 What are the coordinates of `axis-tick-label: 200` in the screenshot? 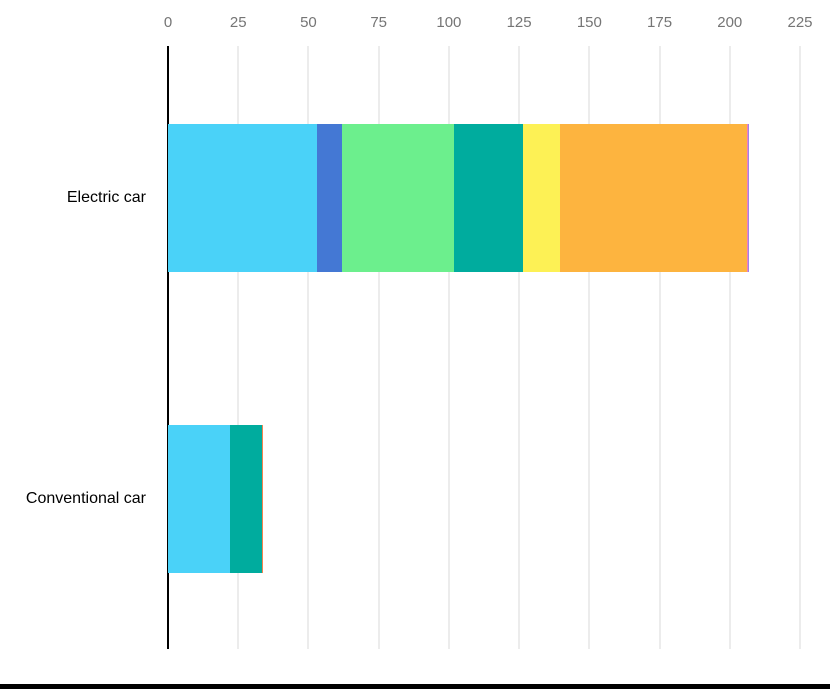 It's located at (730, 22).